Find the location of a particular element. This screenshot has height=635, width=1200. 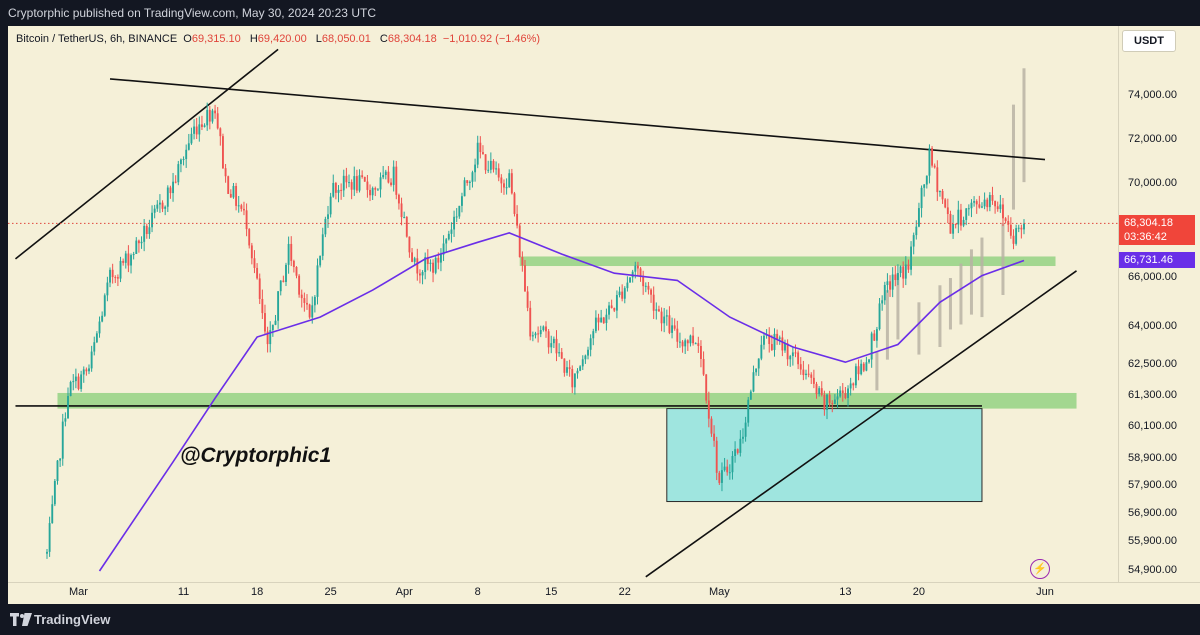

time-axis is located at coordinates (604, 593).